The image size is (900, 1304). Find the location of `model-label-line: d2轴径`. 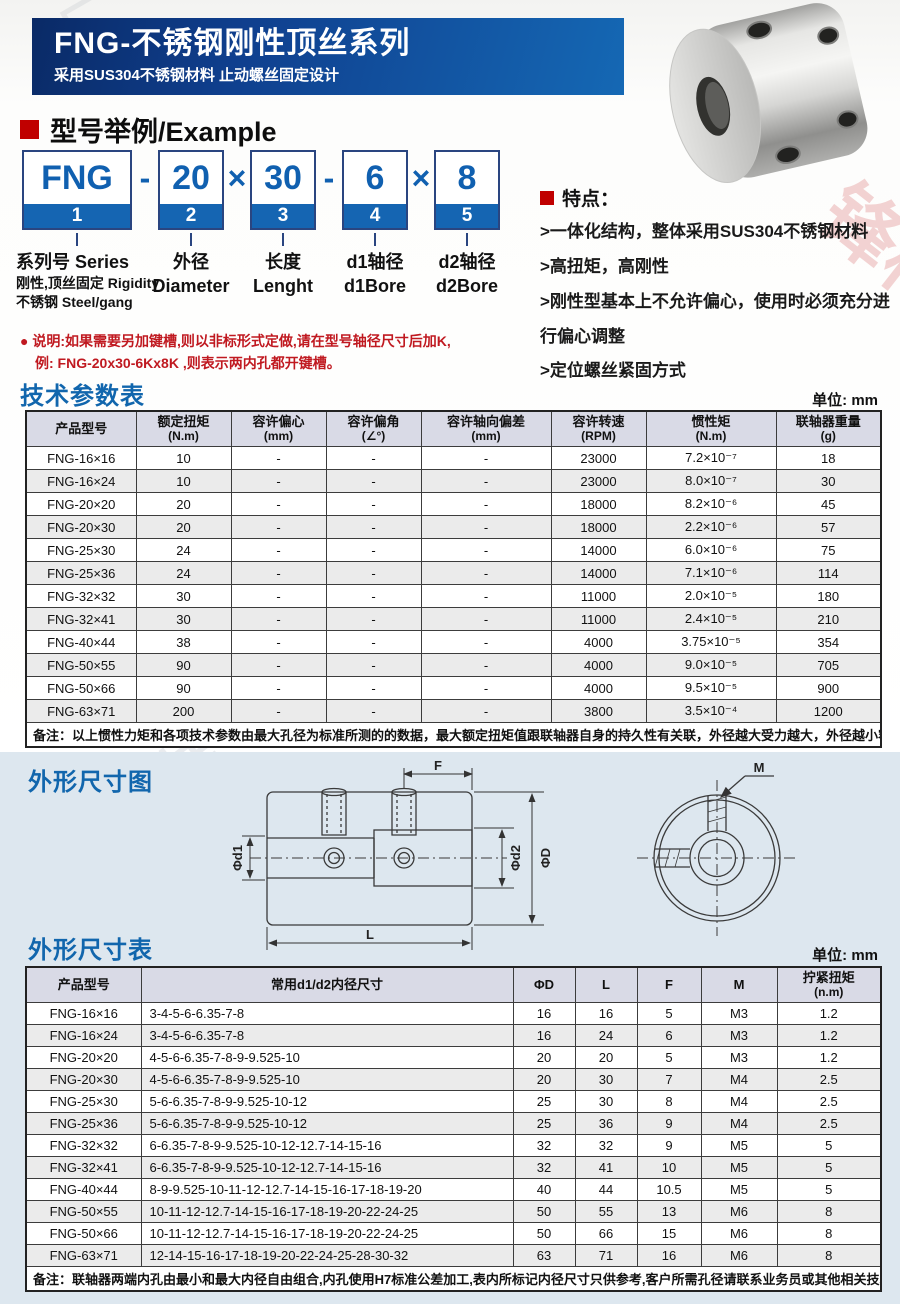

model-label-line: d2轴径 is located at coordinates (467, 262).